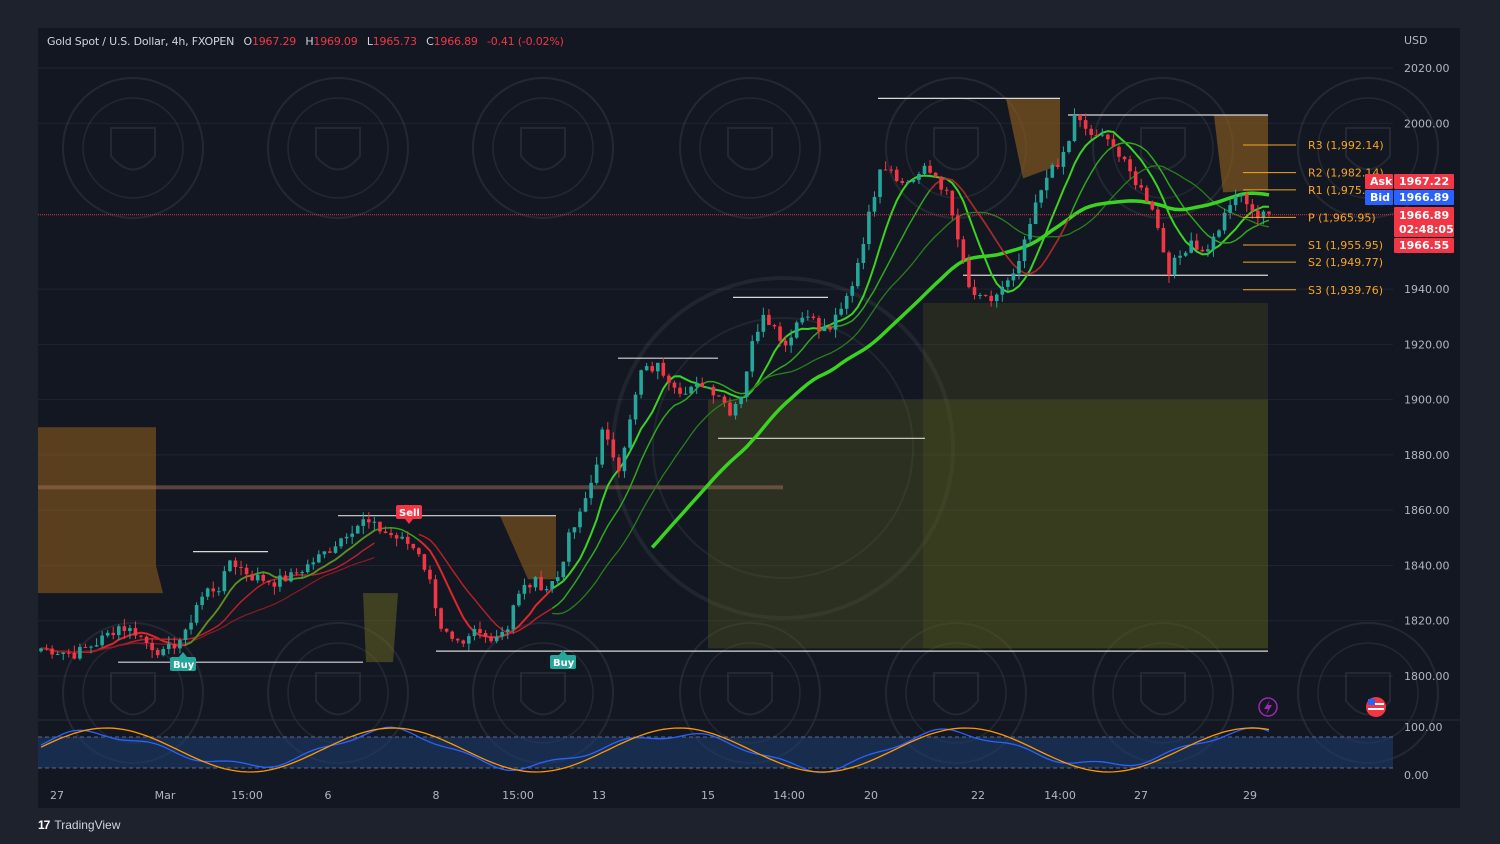  What do you see at coordinates (87, 825) in the screenshot?
I see `tradingview-brand: TradingView` at bounding box center [87, 825].